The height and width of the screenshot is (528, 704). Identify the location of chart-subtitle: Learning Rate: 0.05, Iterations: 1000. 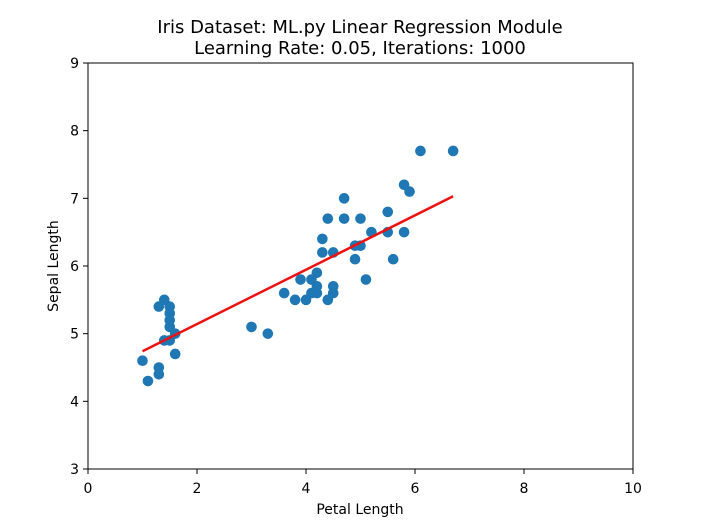
(360, 48).